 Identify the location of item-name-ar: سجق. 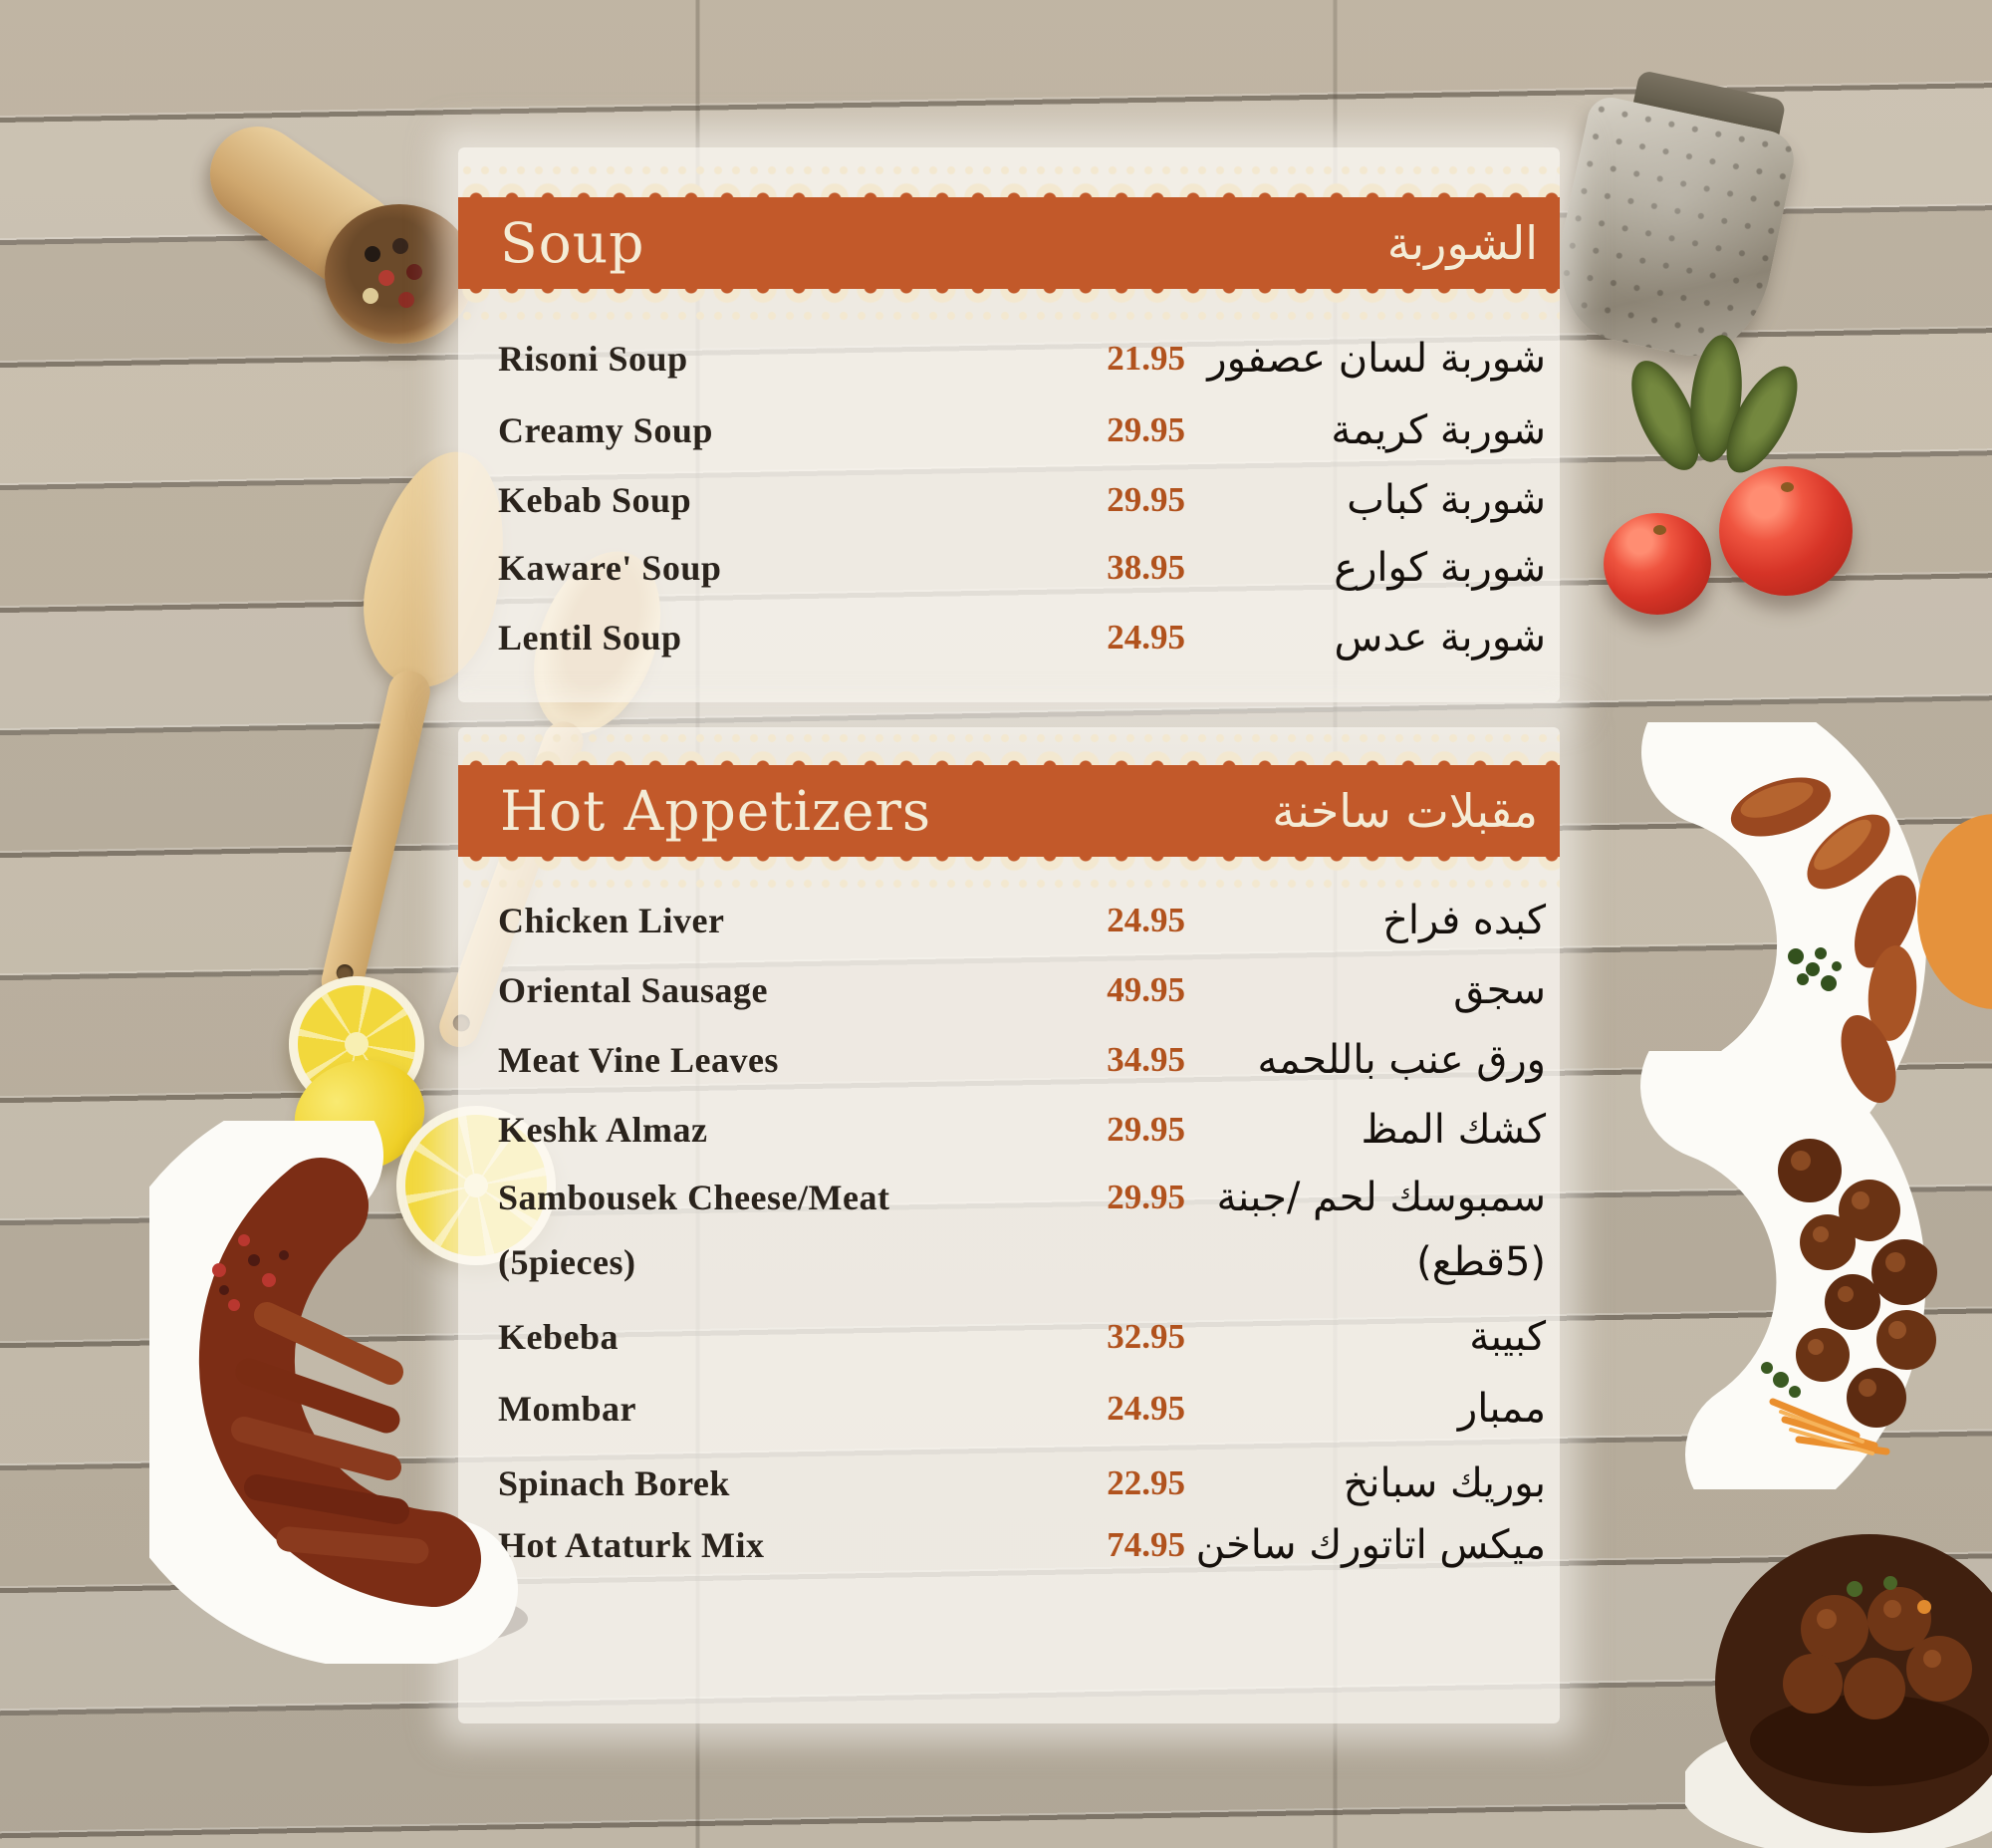
(1499, 990).